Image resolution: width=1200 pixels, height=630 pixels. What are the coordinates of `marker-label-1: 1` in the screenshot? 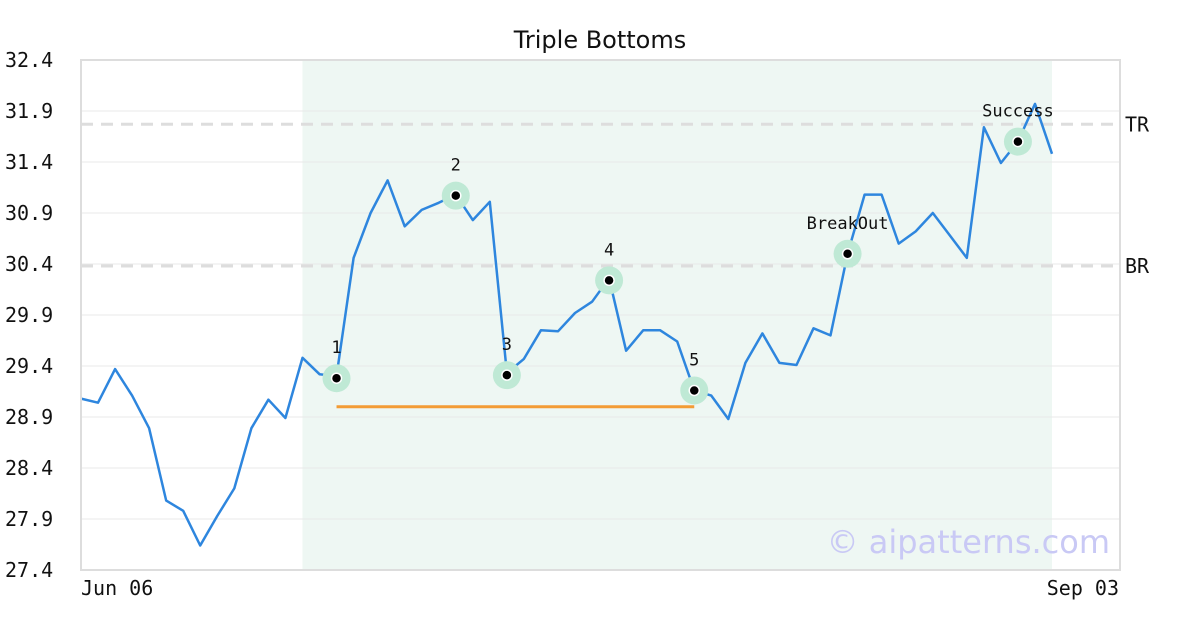 It's located at (336, 348).